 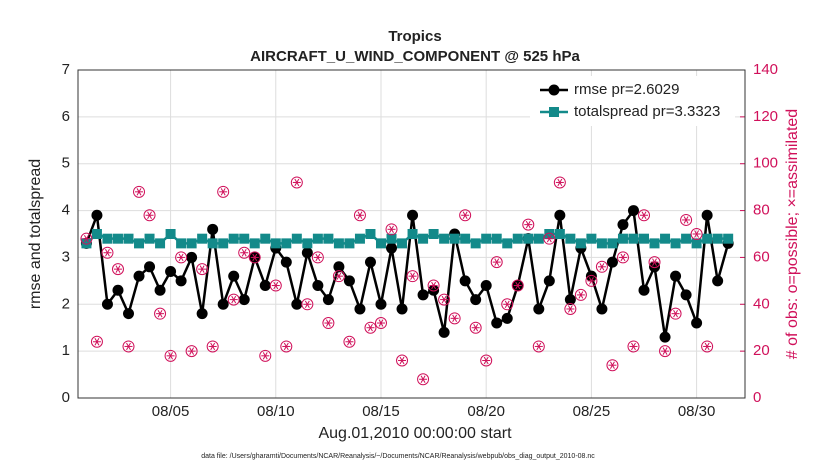 What do you see at coordinates (414, 36) in the screenshot?
I see `chart-title: Tropics` at bounding box center [414, 36].